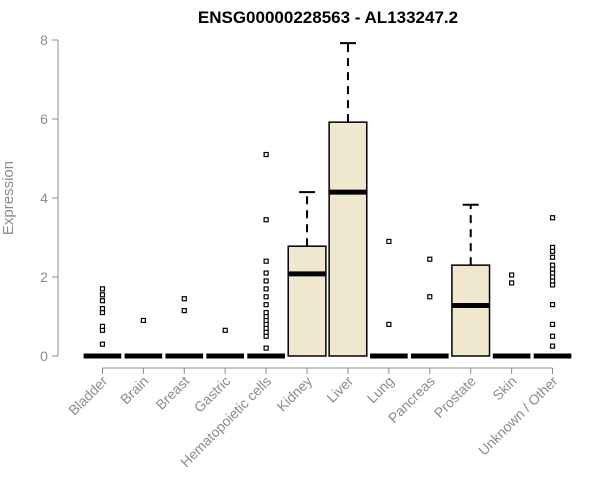 The height and width of the screenshot is (500, 600). I want to click on chart-title: ENSG00000228563 - AL133247.2, so click(328, 17).